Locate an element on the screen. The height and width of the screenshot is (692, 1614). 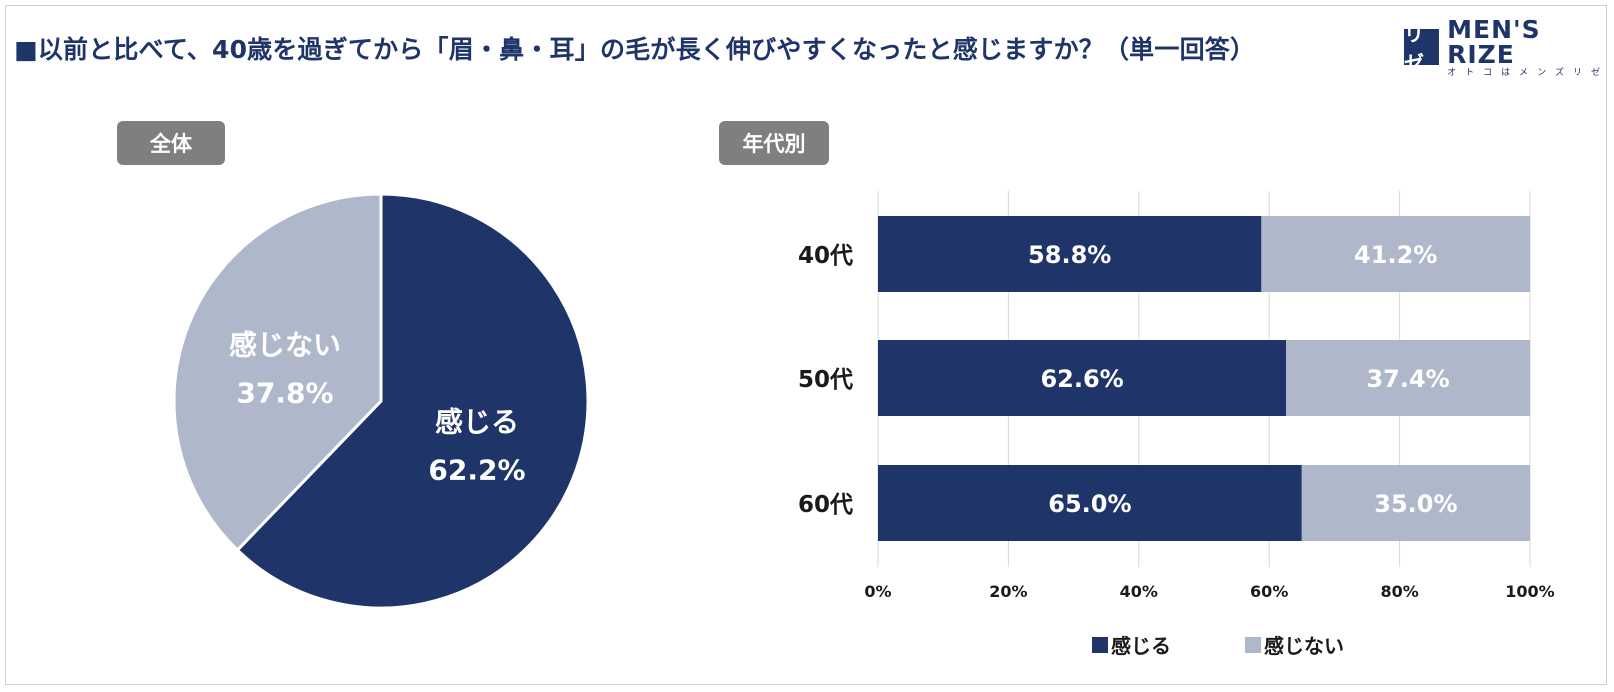
pie-slice-feel is located at coordinates (412, 401).